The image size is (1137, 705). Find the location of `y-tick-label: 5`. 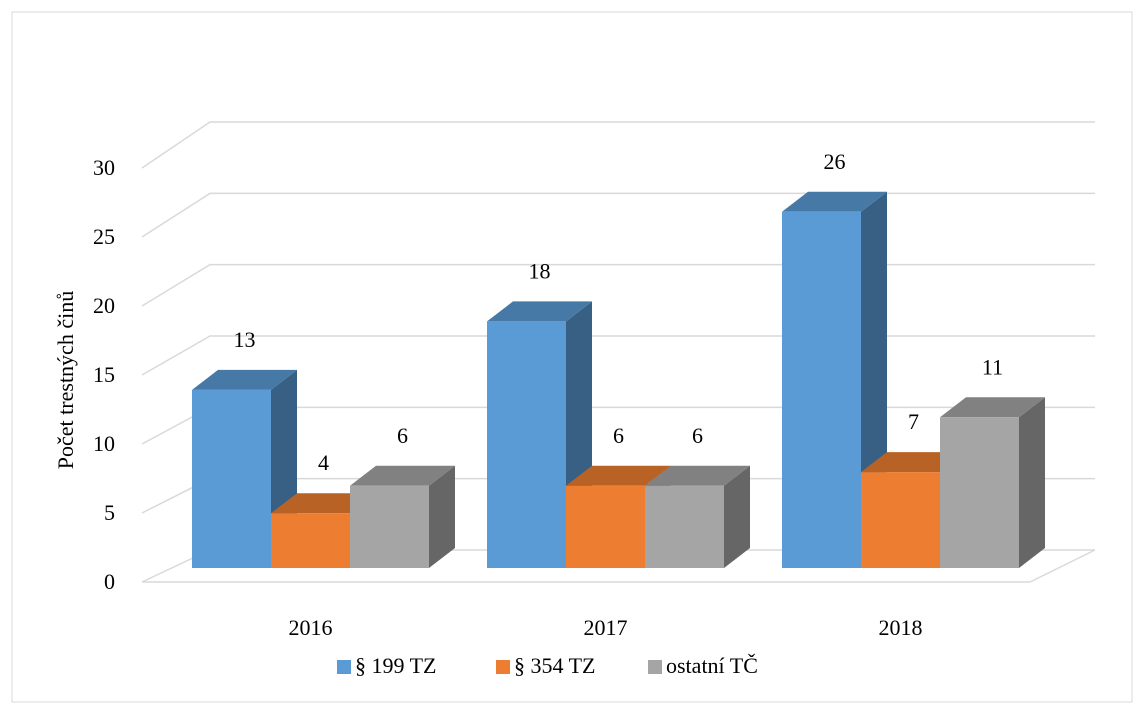

y-tick-label: 5 is located at coordinates (109, 512).